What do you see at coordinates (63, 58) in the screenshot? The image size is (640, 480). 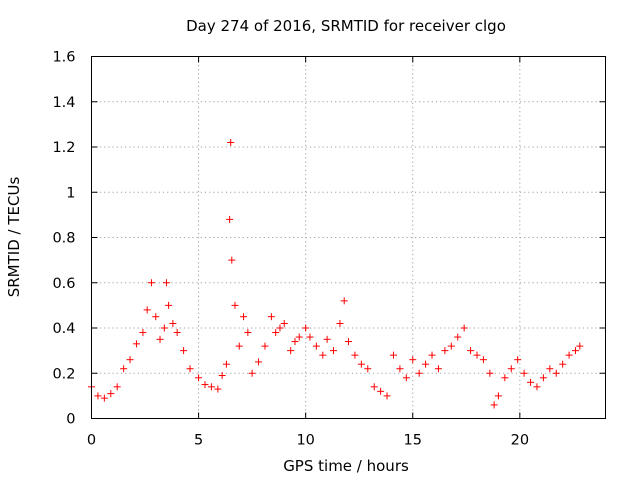 I see `y-tick-label: 1.6` at bounding box center [63, 58].